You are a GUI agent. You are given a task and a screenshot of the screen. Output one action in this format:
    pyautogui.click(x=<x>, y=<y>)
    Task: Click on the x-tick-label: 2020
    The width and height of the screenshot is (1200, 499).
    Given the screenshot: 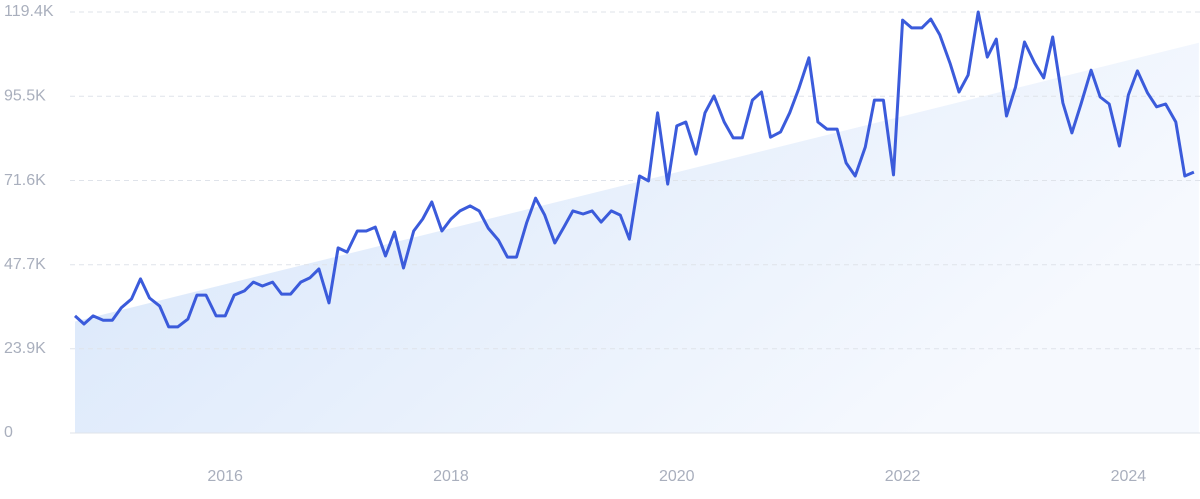 What is the action you would take?
    pyautogui.click(x=677, y=476)
    